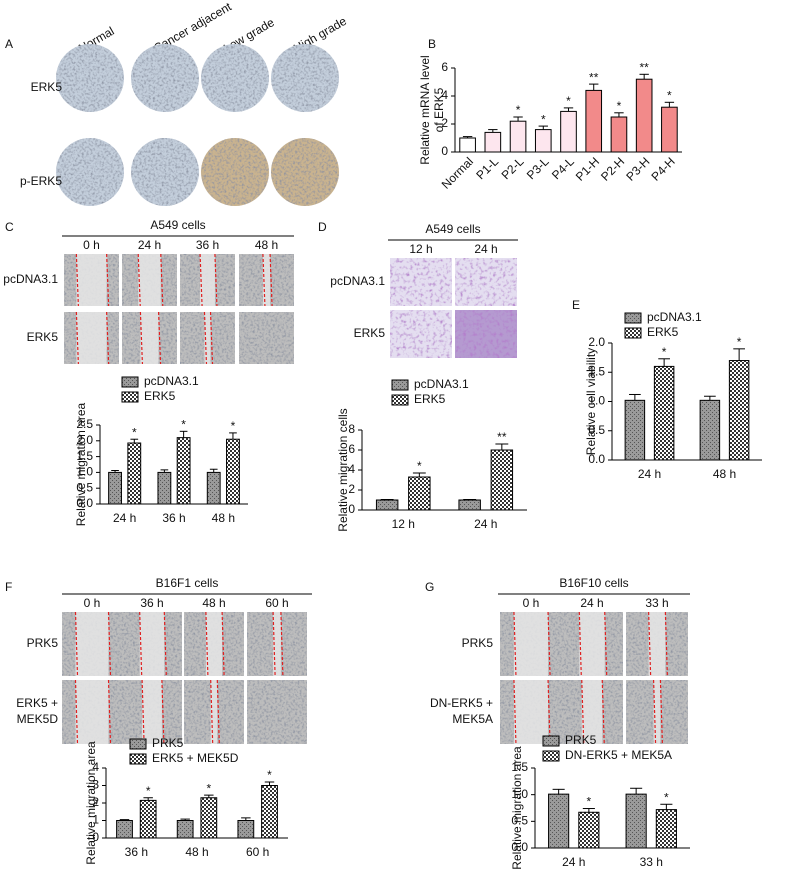  I want to click on x-tick-label: 33 h, so click(651, 862).